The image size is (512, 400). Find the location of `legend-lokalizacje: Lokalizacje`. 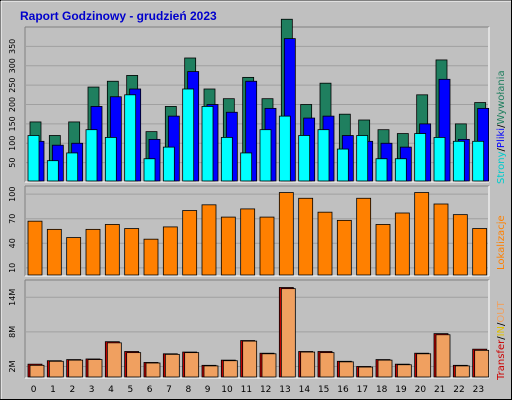

legend-lokalizacje: Lokalizacje is located at coordinates (501, 242).